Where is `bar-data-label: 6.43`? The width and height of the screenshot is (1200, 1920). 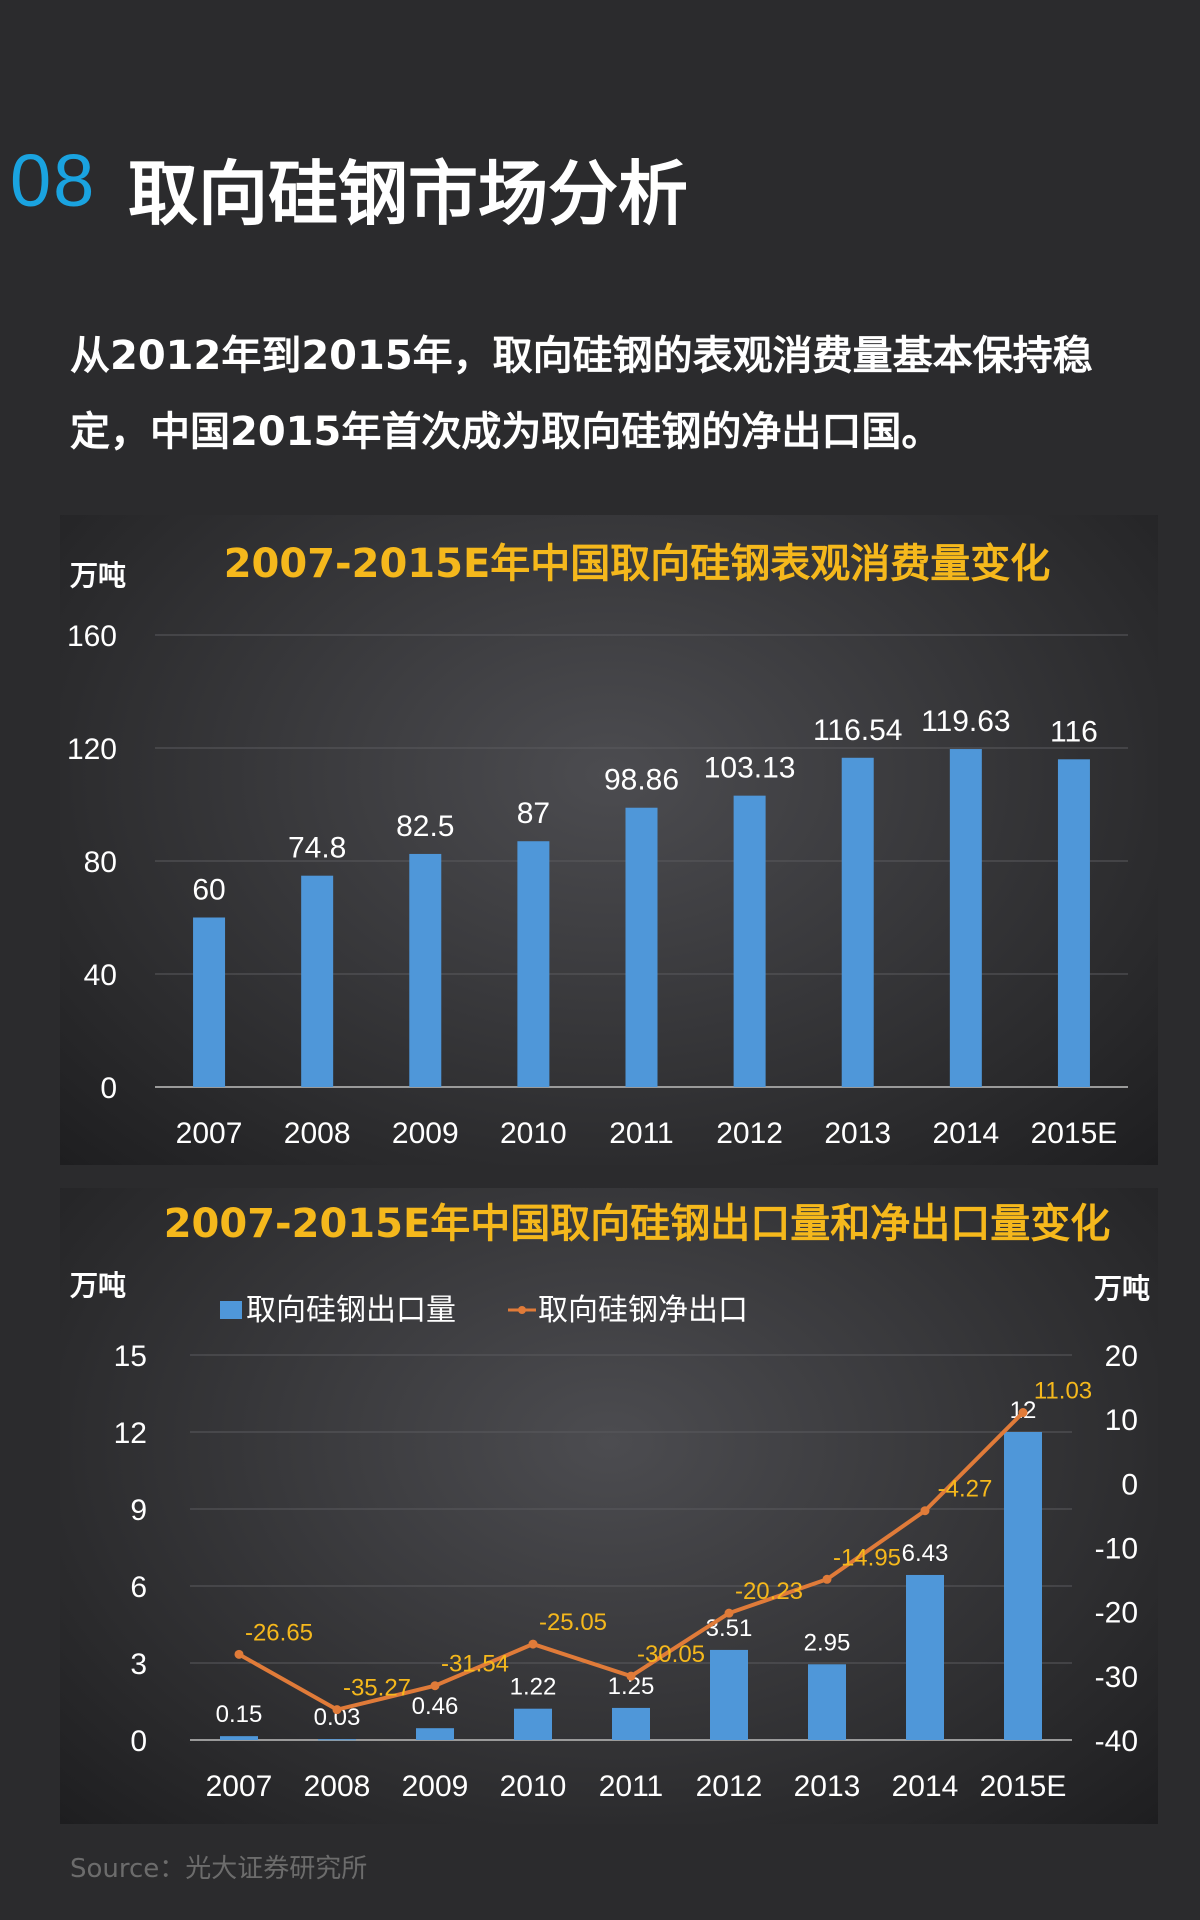 bar-data-label: 6.43 is located at coordinates (925, 1553).